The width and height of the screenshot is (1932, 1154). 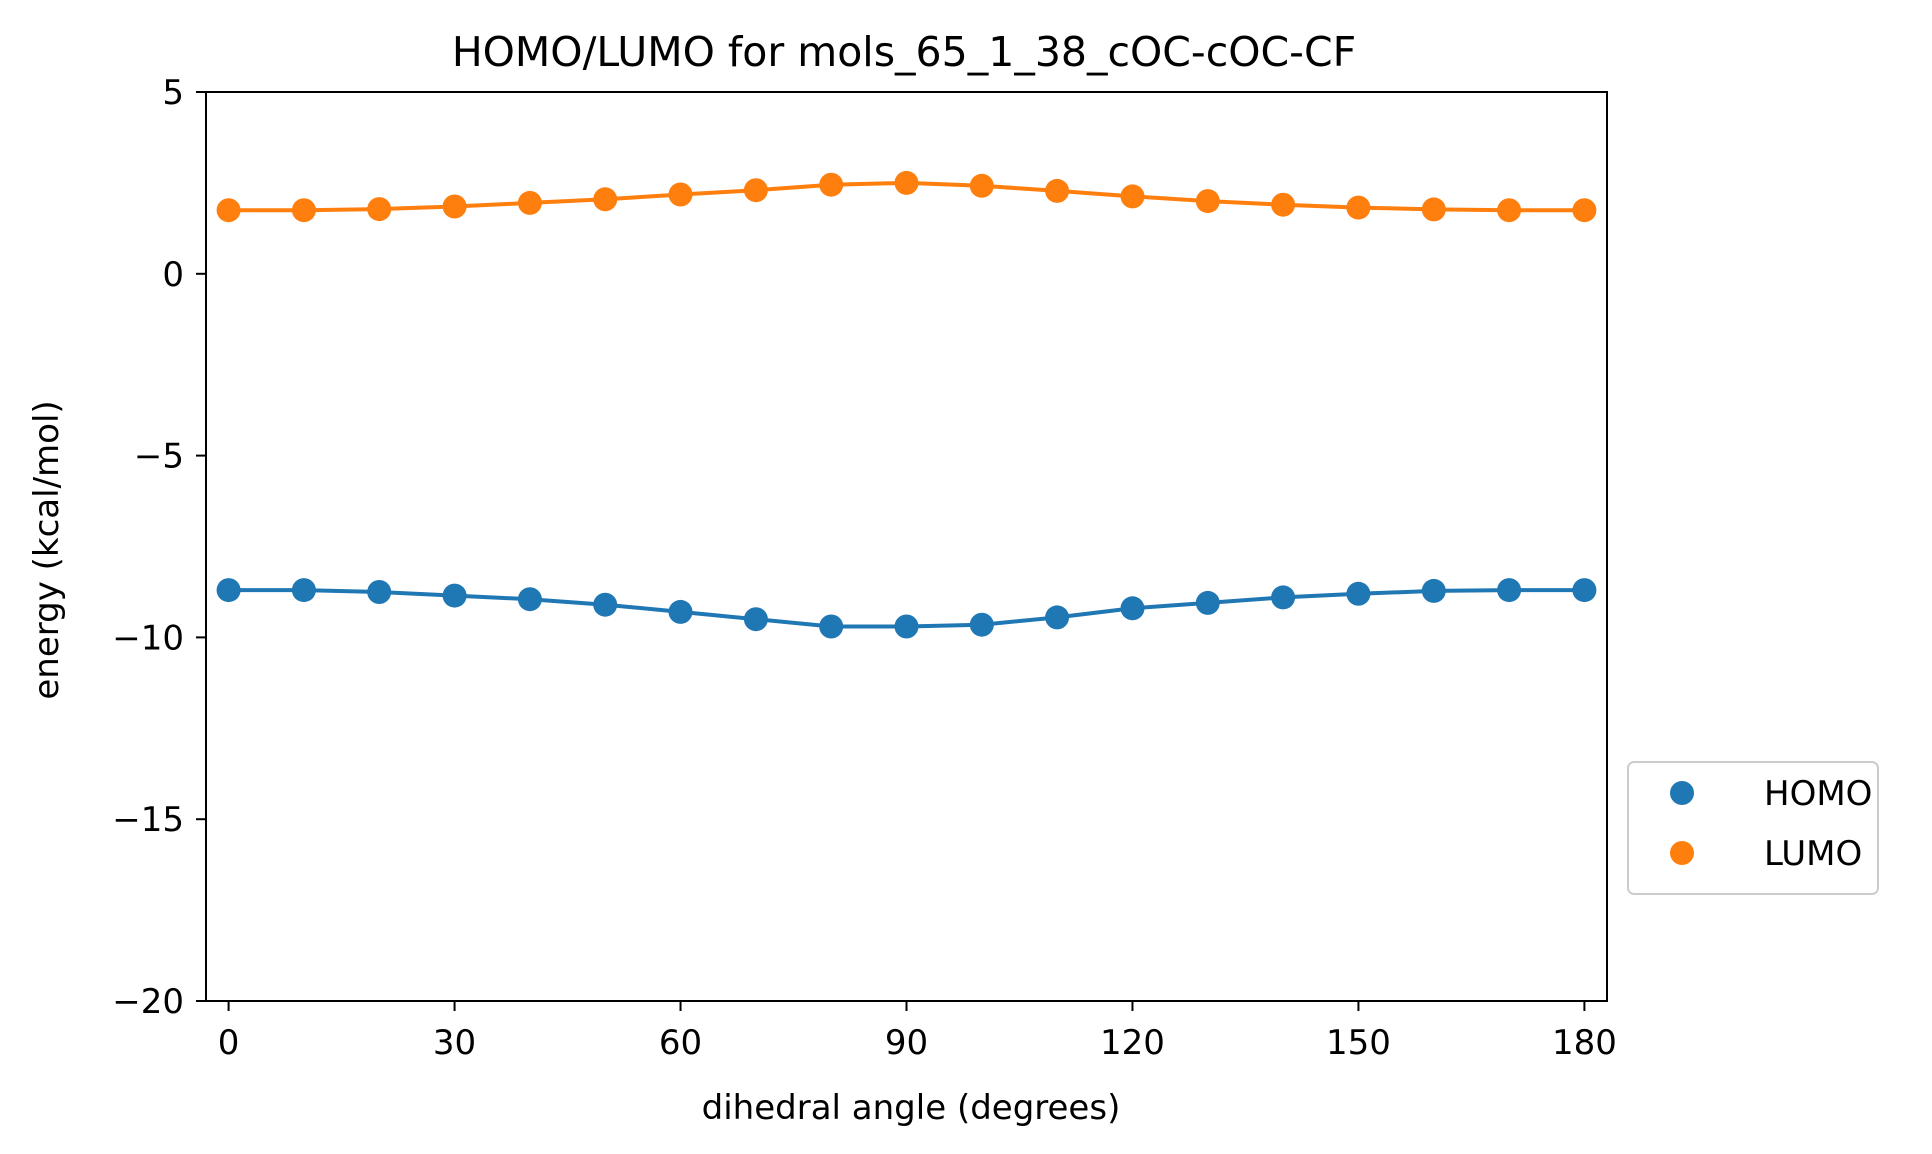 What do you see at coordinates (159, 547) in the screenshot?
I see `y-axis: 5 0 −5 −10 −15 −20` at bounding box center [159, 547].